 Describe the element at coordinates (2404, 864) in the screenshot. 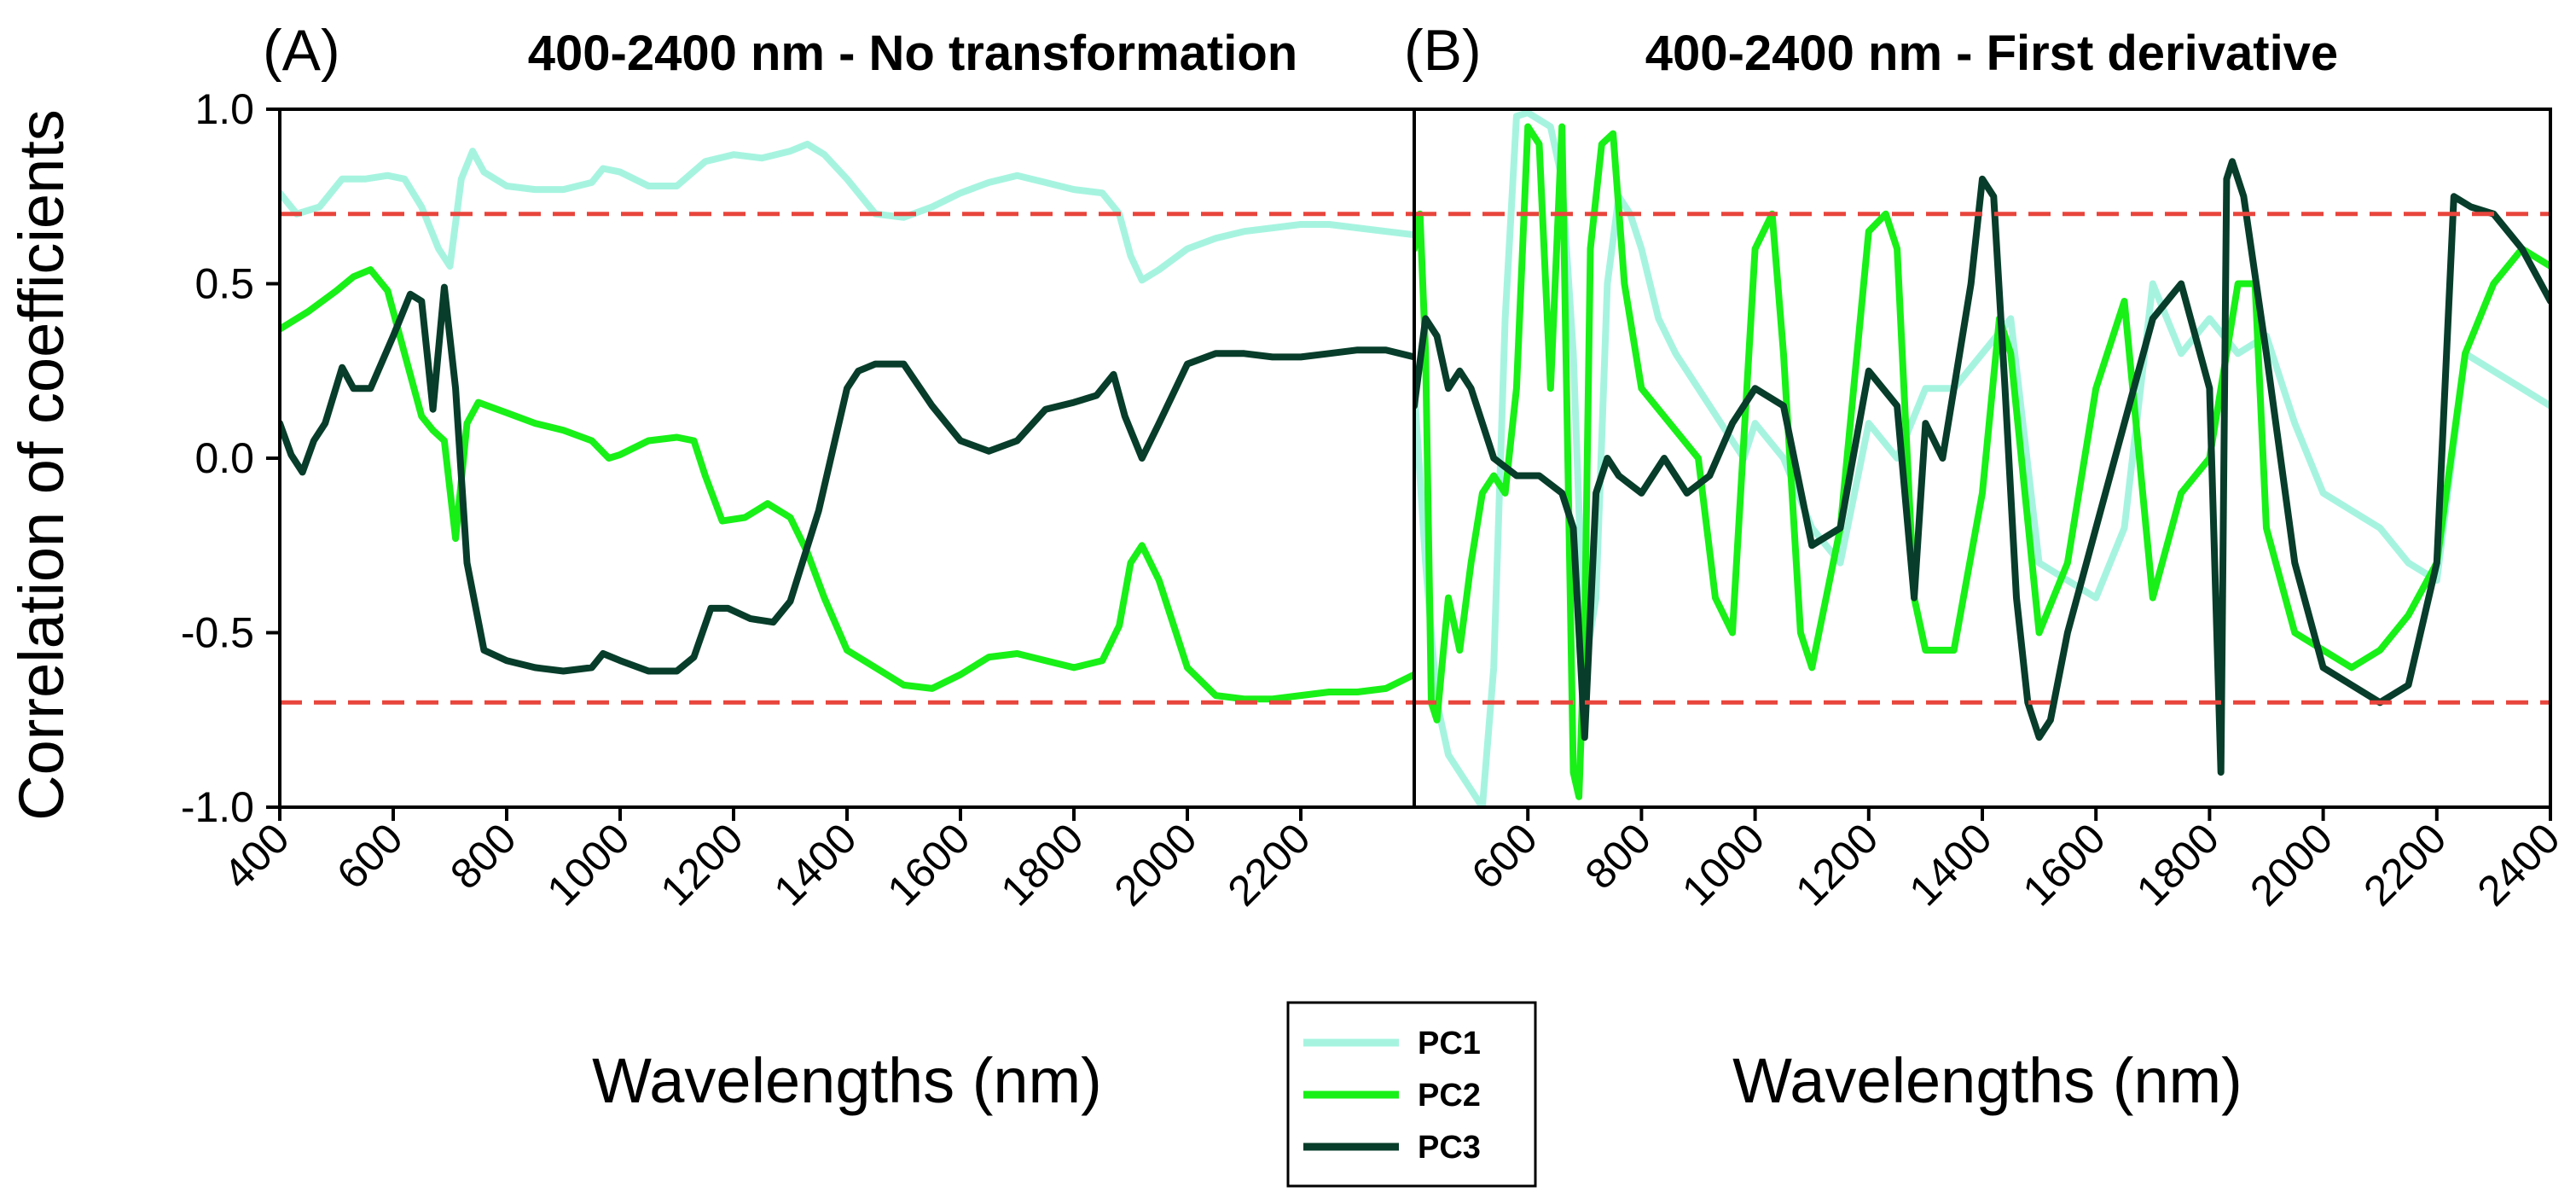

I see `panel-b-x-tick-label-2200: 2200` at that location.